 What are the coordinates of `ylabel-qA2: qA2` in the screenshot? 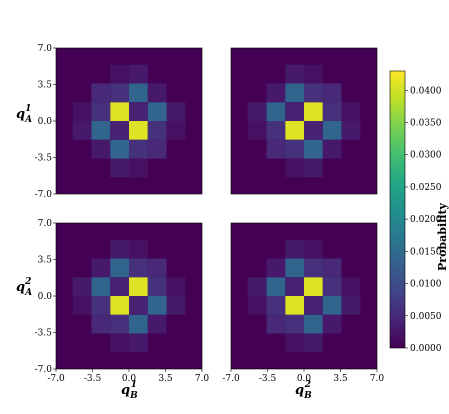 It's located at (24, 287).